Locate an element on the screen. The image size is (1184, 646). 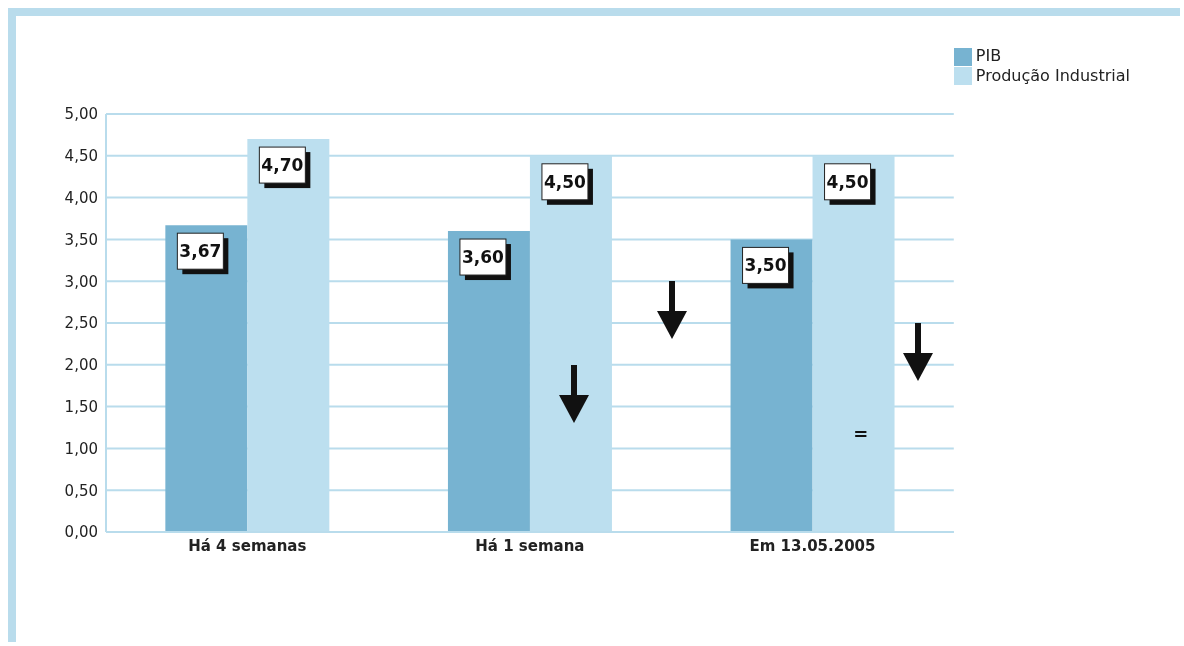
data-label: 3,60 is located at coordinates (483, 257).